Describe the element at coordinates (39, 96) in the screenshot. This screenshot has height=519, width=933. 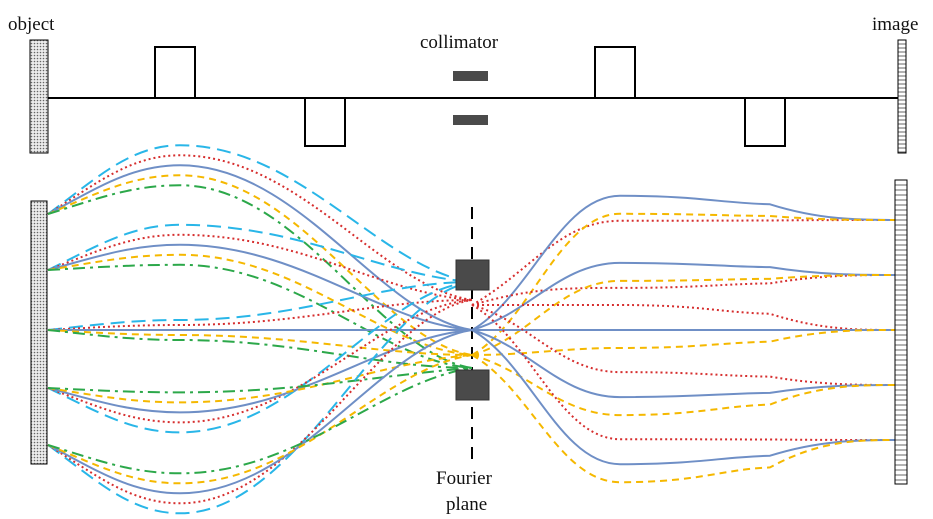
I see `object-plate-top` at that location.